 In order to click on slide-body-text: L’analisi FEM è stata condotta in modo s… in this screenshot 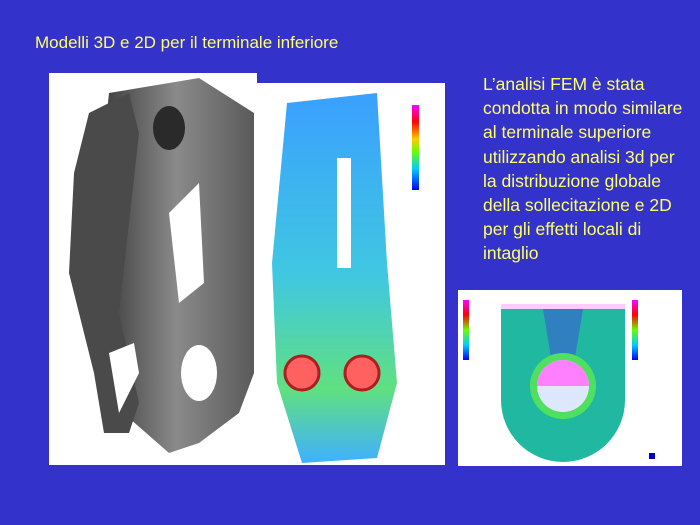, I will do `click(583, 169)`.